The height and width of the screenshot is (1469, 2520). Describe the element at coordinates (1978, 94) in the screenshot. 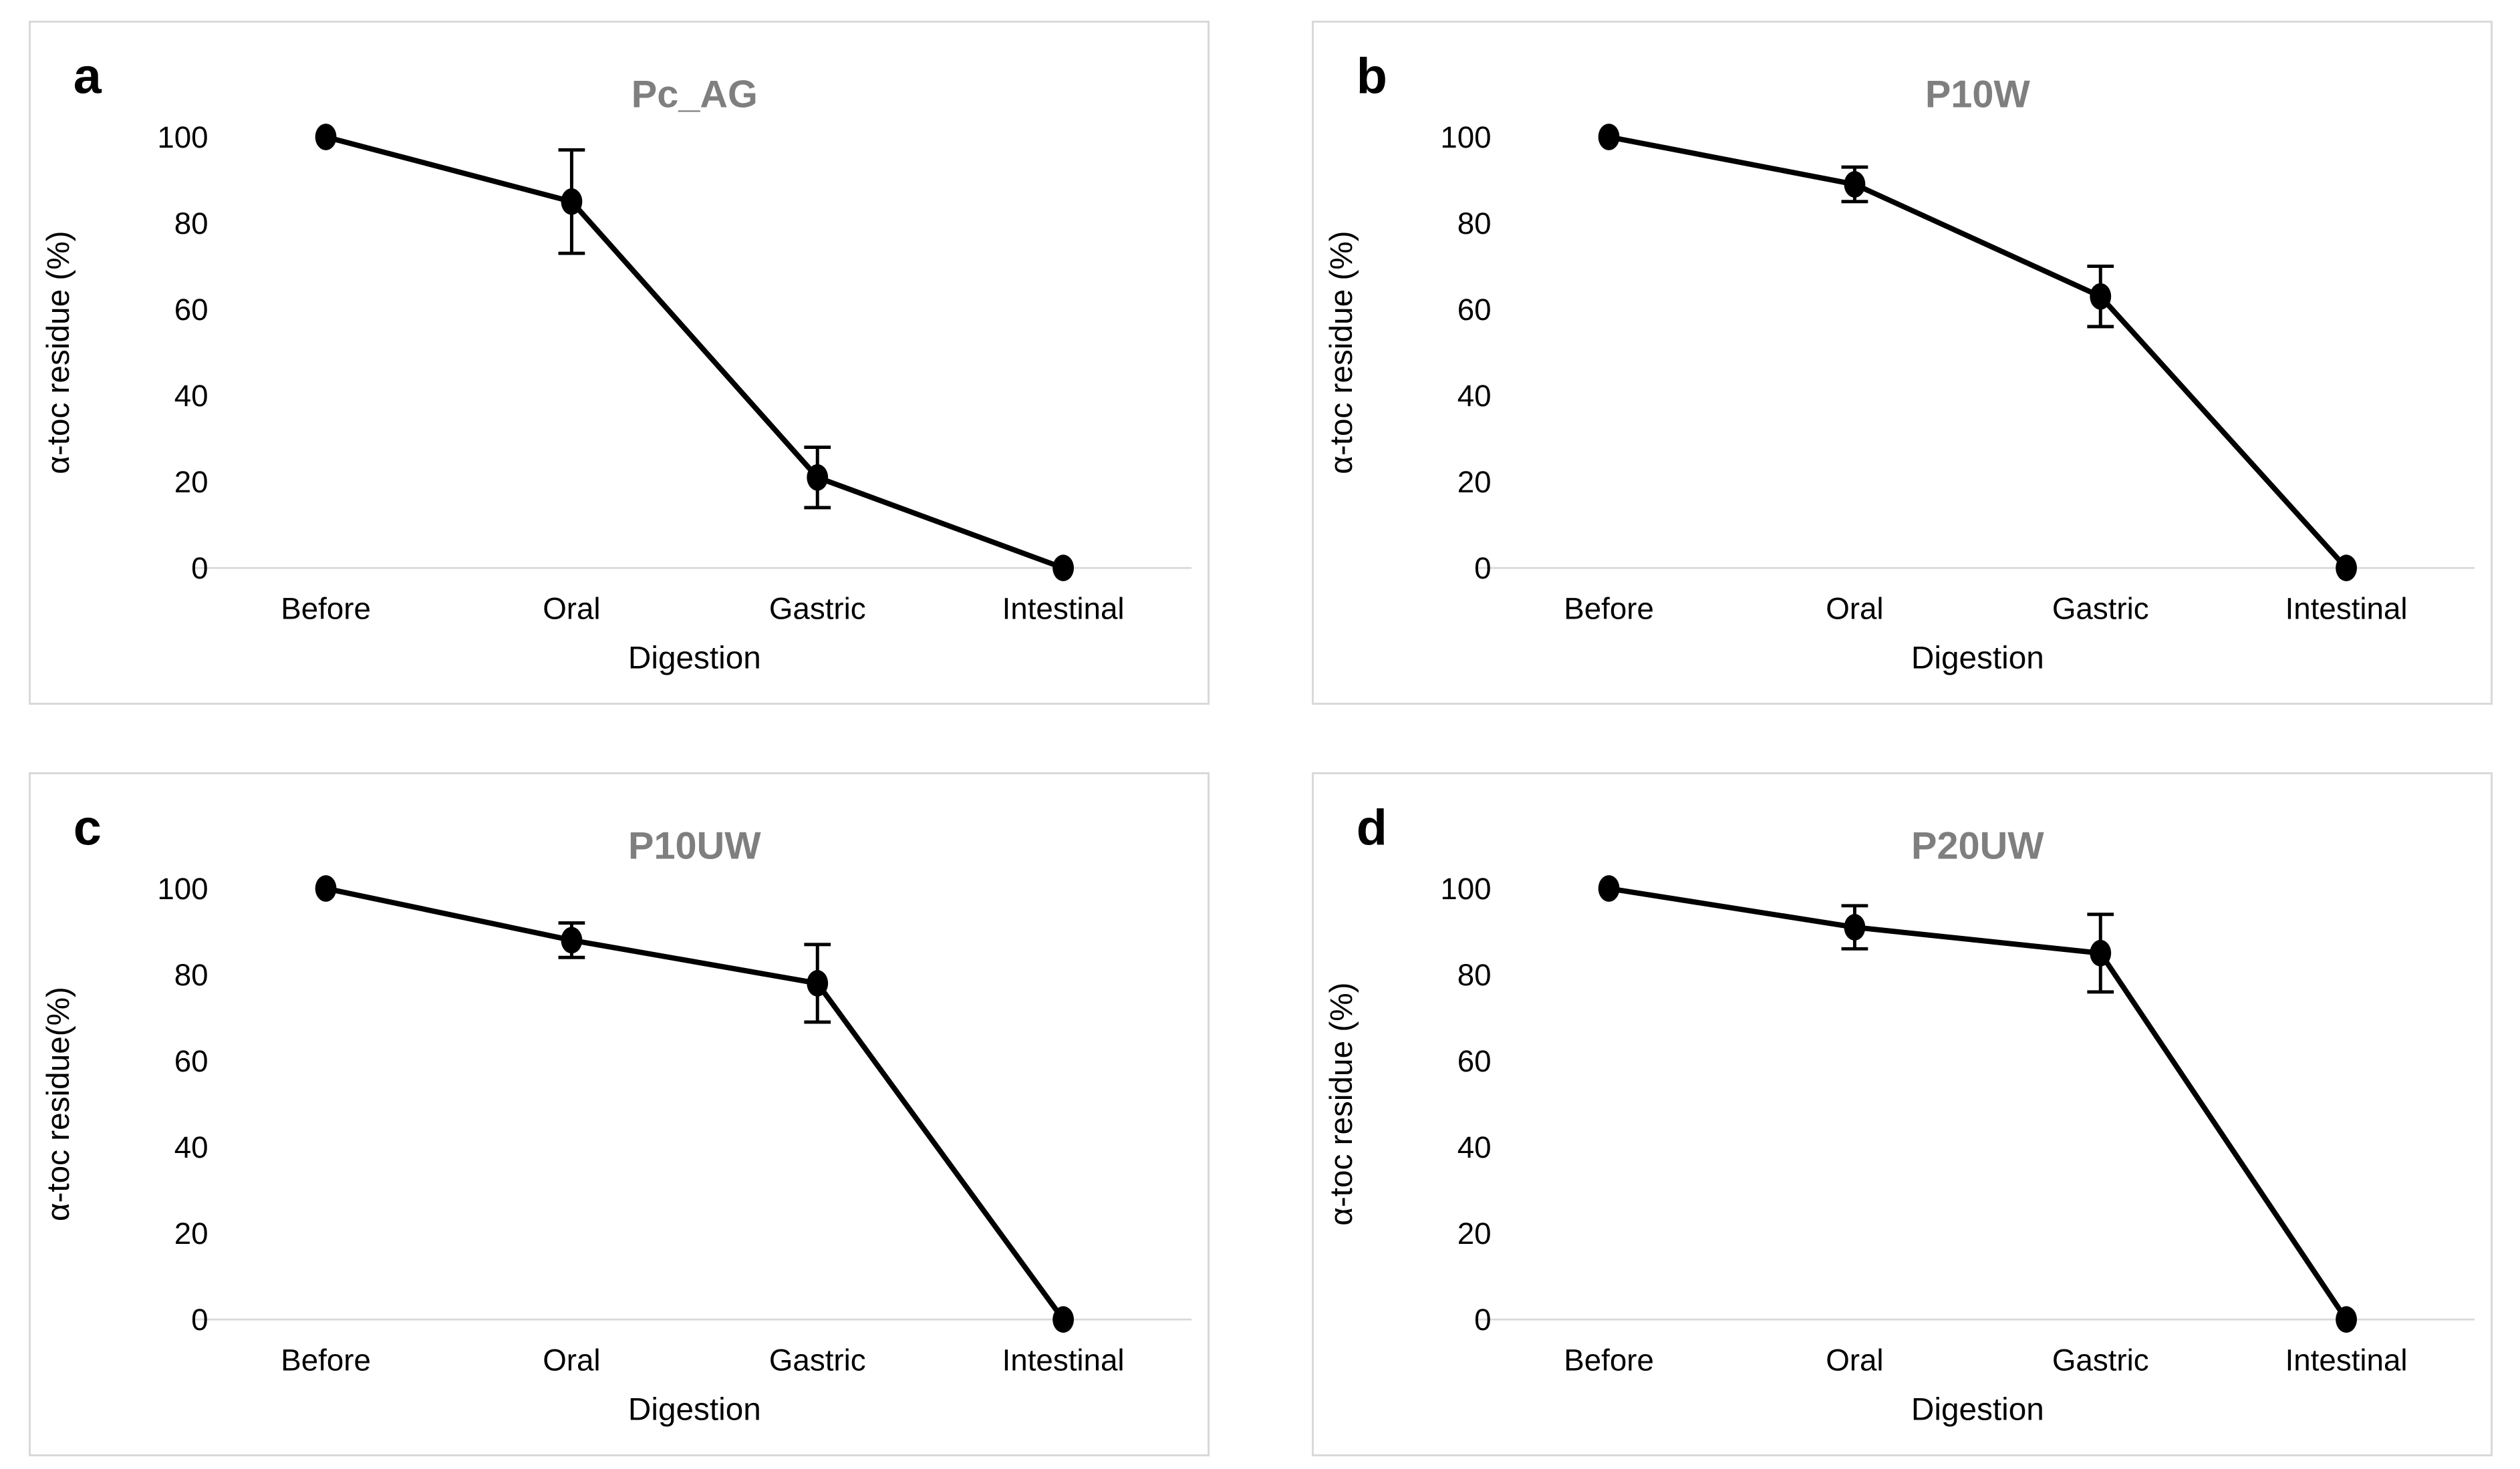

I see `chart-title: P10W` at that location.